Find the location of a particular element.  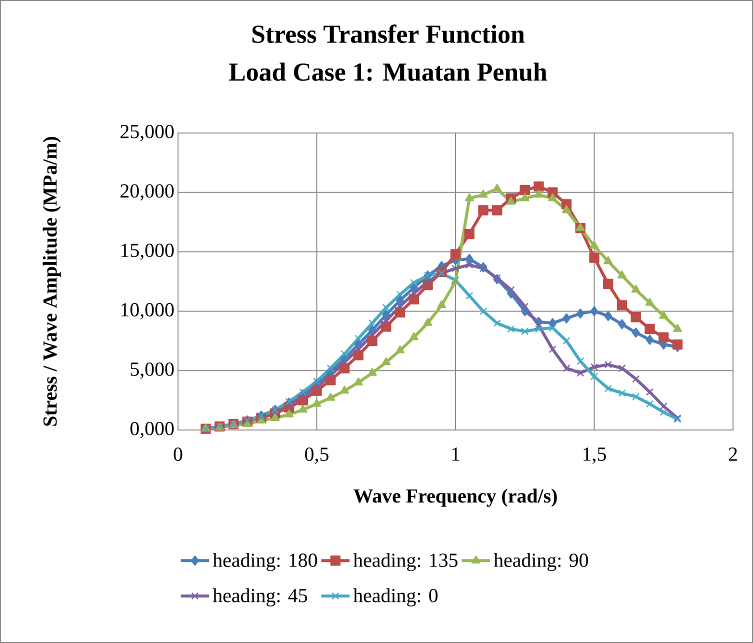

chart-title: Stress Transfer Function is located at coordinates (388, 34).